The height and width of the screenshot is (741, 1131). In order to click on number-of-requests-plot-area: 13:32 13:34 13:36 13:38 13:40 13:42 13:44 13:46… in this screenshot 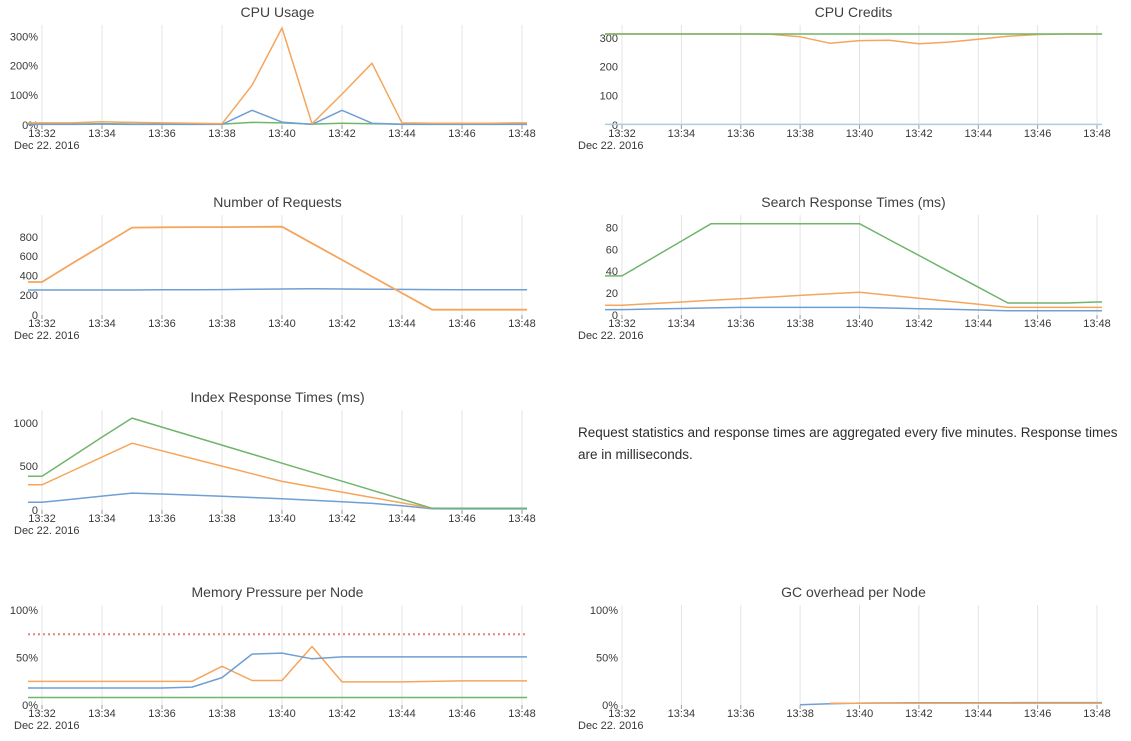, I will do `click(282, 270)`.